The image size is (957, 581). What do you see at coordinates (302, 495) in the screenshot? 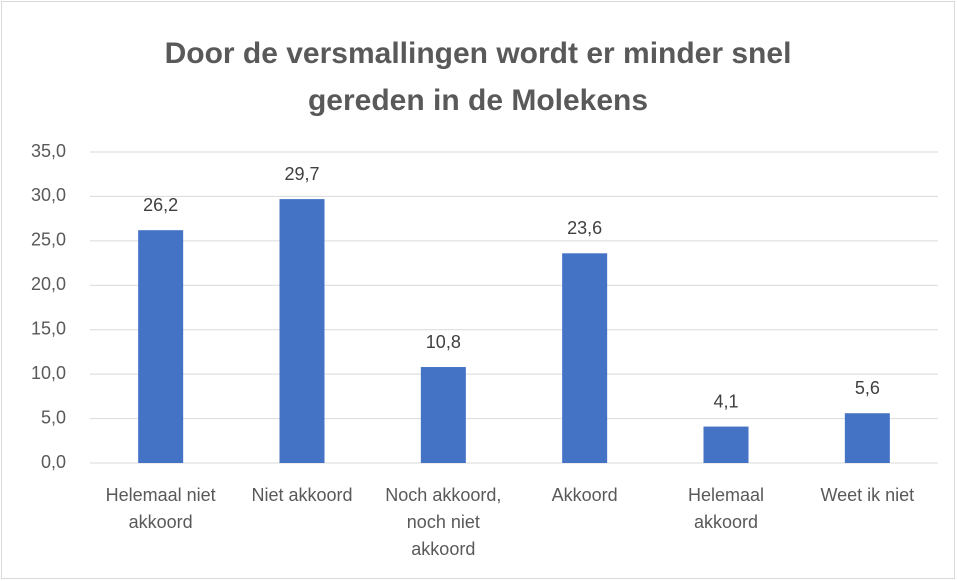
I see `x-tick-label: Niet akkoord` at bounding box center [302, 495].